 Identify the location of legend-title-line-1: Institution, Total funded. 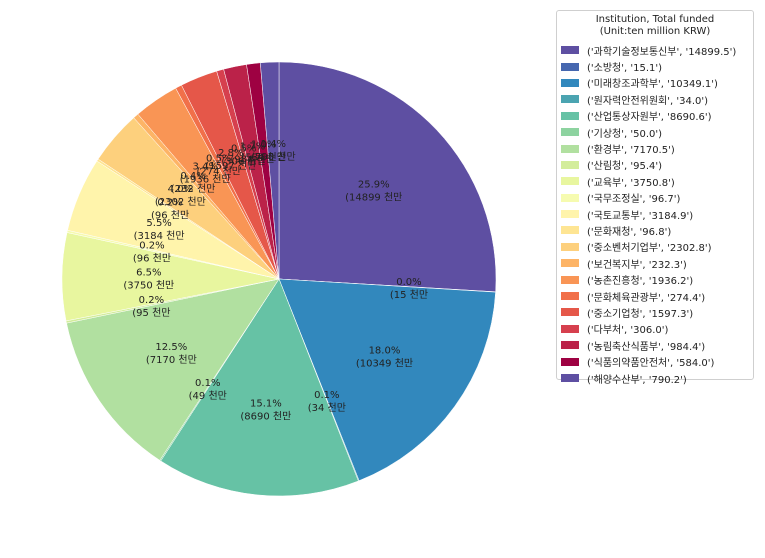
(655, 19).